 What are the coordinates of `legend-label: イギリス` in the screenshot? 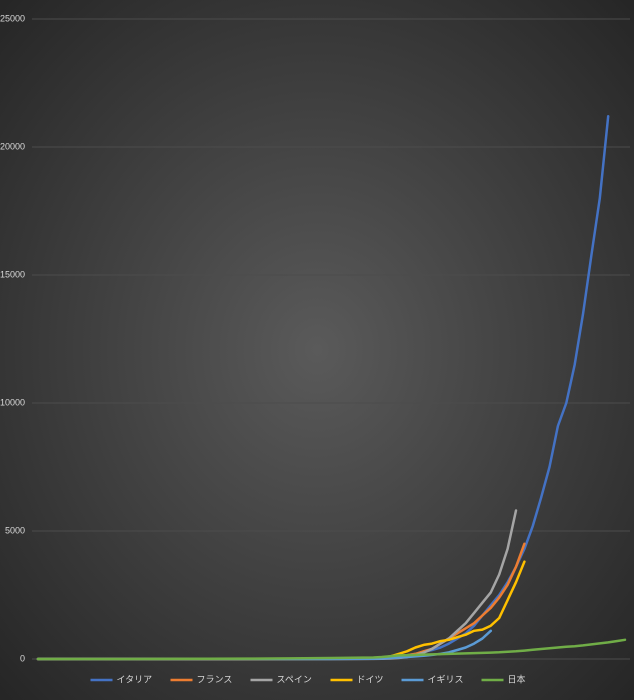 It's located at (446, 679).